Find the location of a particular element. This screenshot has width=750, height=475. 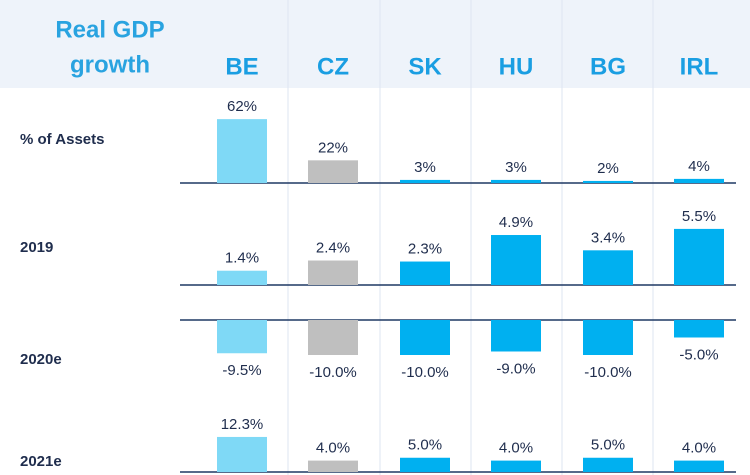

value-label: 3.4% is located at coordinates (608, 237).